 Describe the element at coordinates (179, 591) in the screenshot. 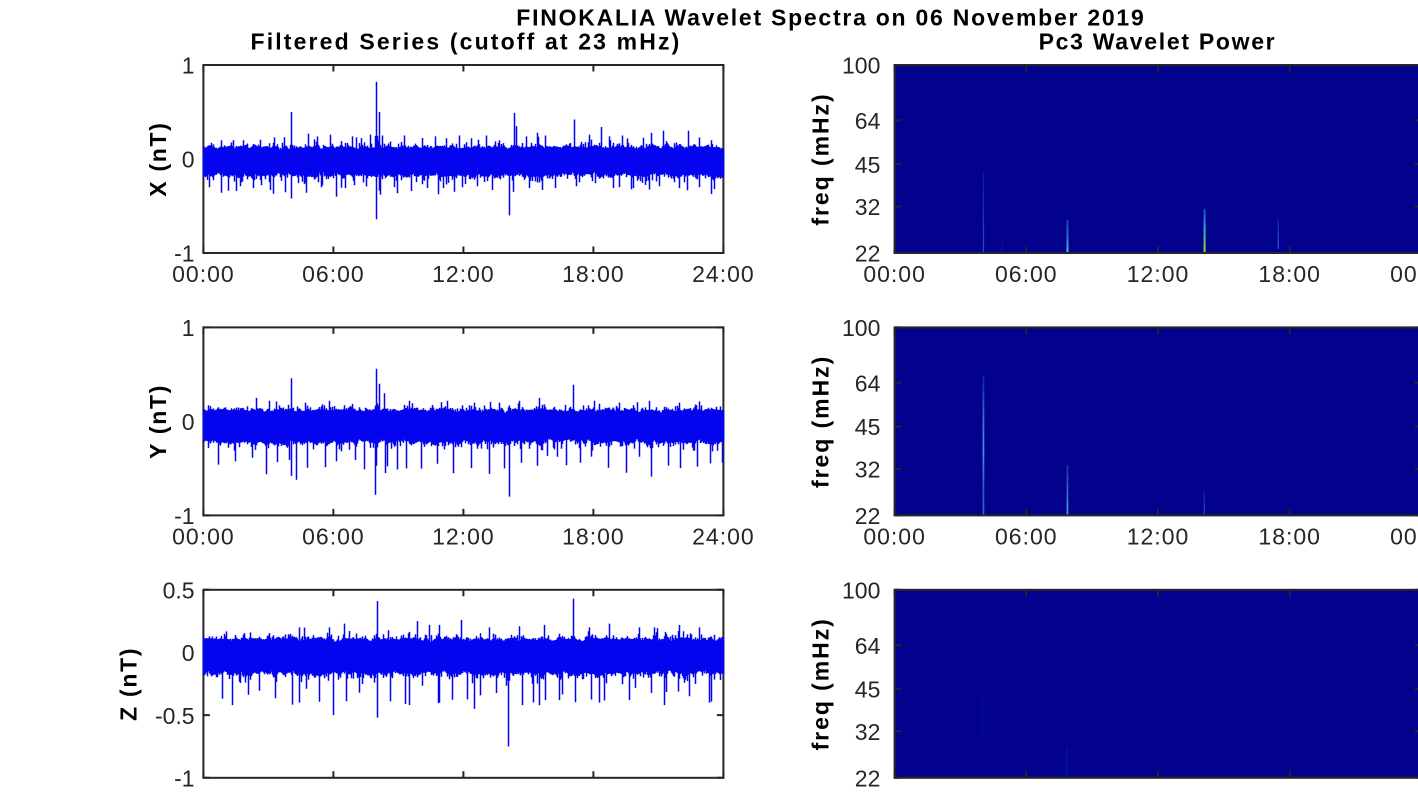

I see `svg-text: 0.5` at that location.